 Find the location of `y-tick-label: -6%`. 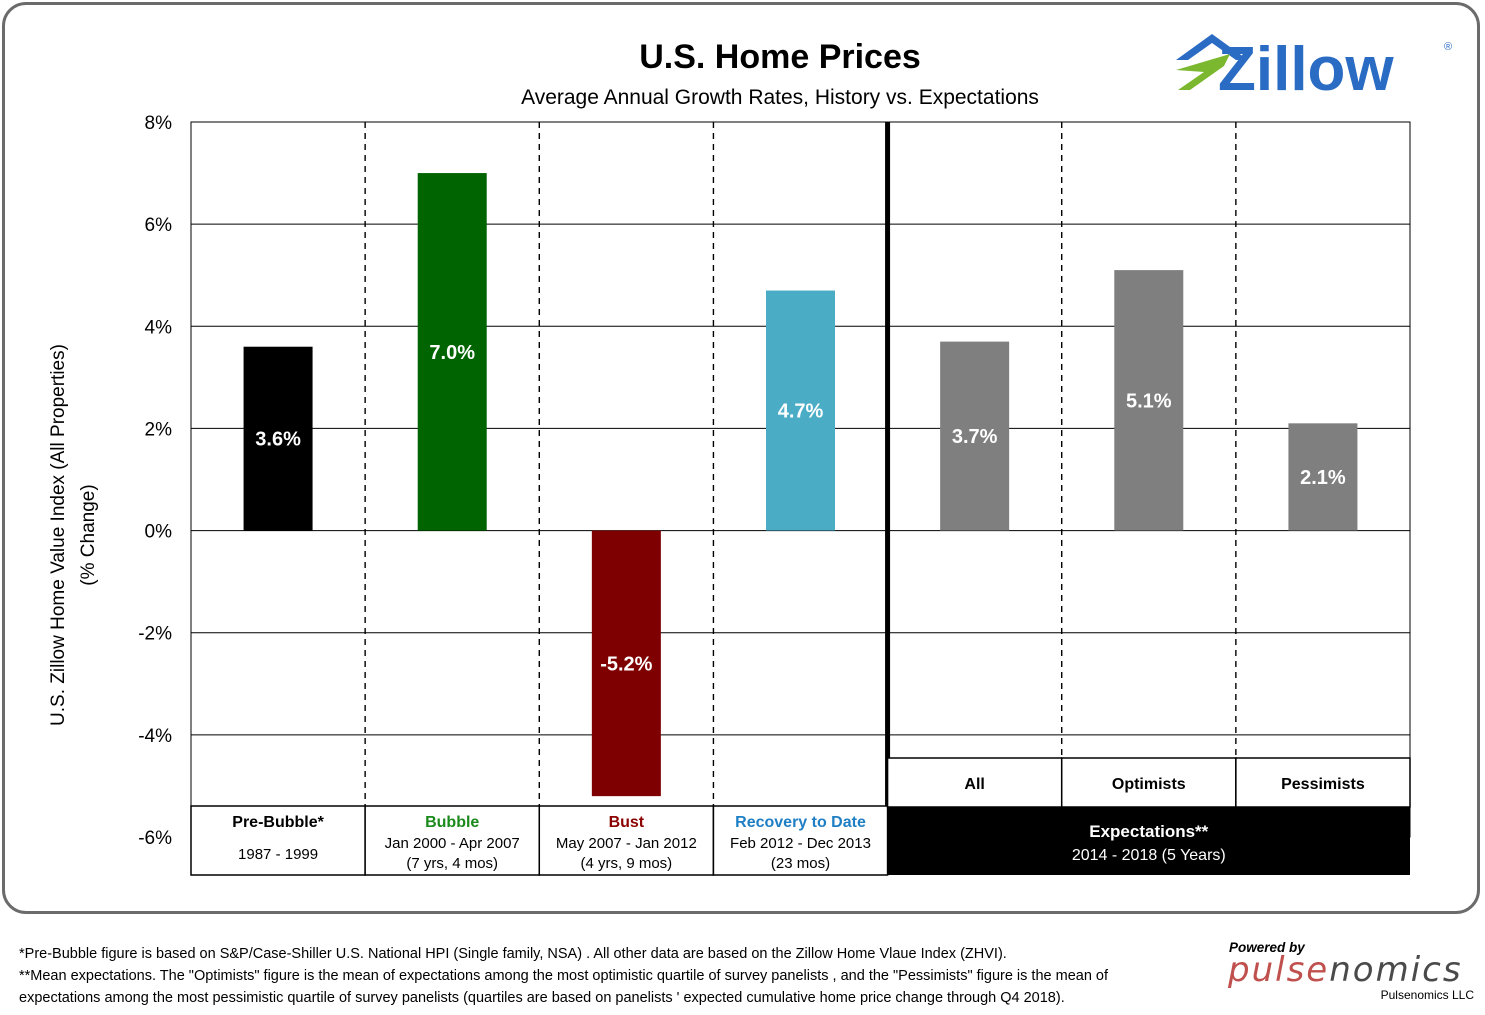

y-tick-label: -6% is located at coordinates (155, 838).